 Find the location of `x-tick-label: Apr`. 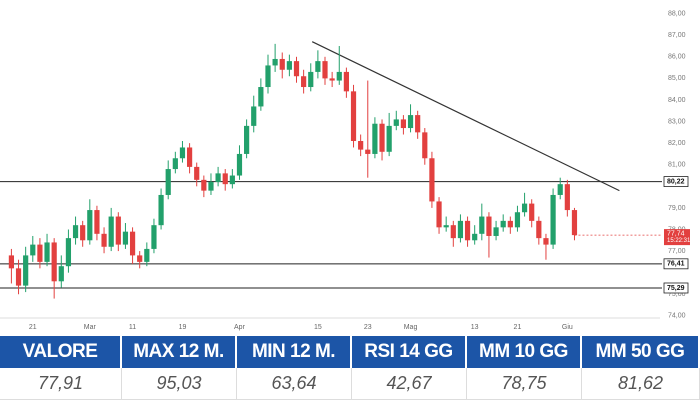

x-tick-label: Apr is located at coordinates (240, 327).